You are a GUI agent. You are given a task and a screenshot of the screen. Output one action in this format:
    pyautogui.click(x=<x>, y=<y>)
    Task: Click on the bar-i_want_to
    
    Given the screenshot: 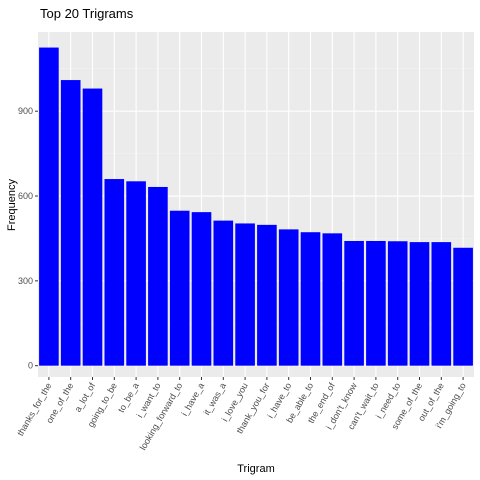 What is the action you would take?
    pyautogui.click(x=158, y=276)
    